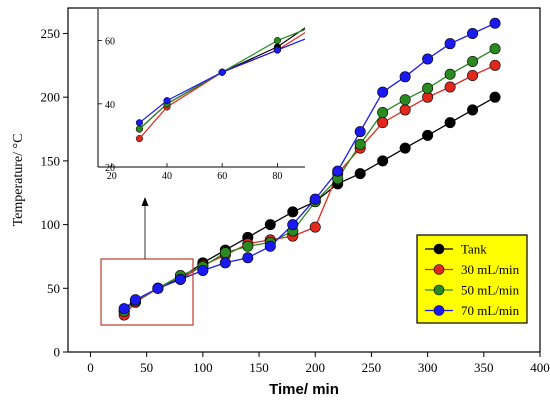 This screenshot has width=550, height=405. What do you see at coordinates (428, 367) in the screenshot?
I see `x-tick-label: 300` at bounding box center [428, 367].